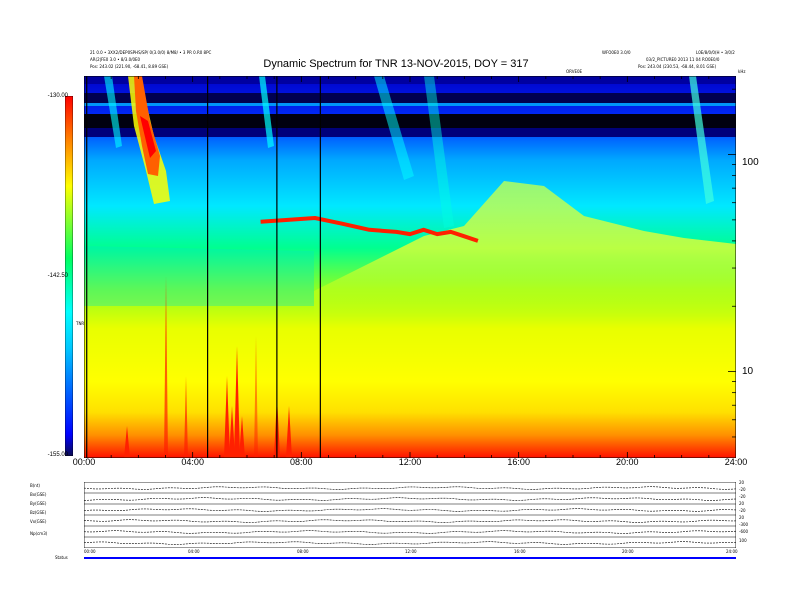  I want to click on header-mid-label: ORVE0E, so click(574, 71).